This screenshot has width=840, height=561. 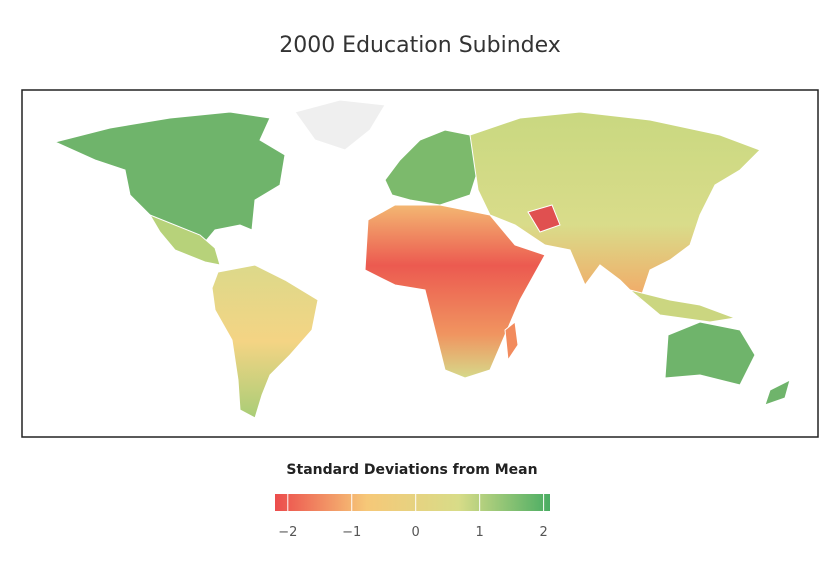 I want to click on colorbar-tick-label: 2, so click(x=543, y=532).